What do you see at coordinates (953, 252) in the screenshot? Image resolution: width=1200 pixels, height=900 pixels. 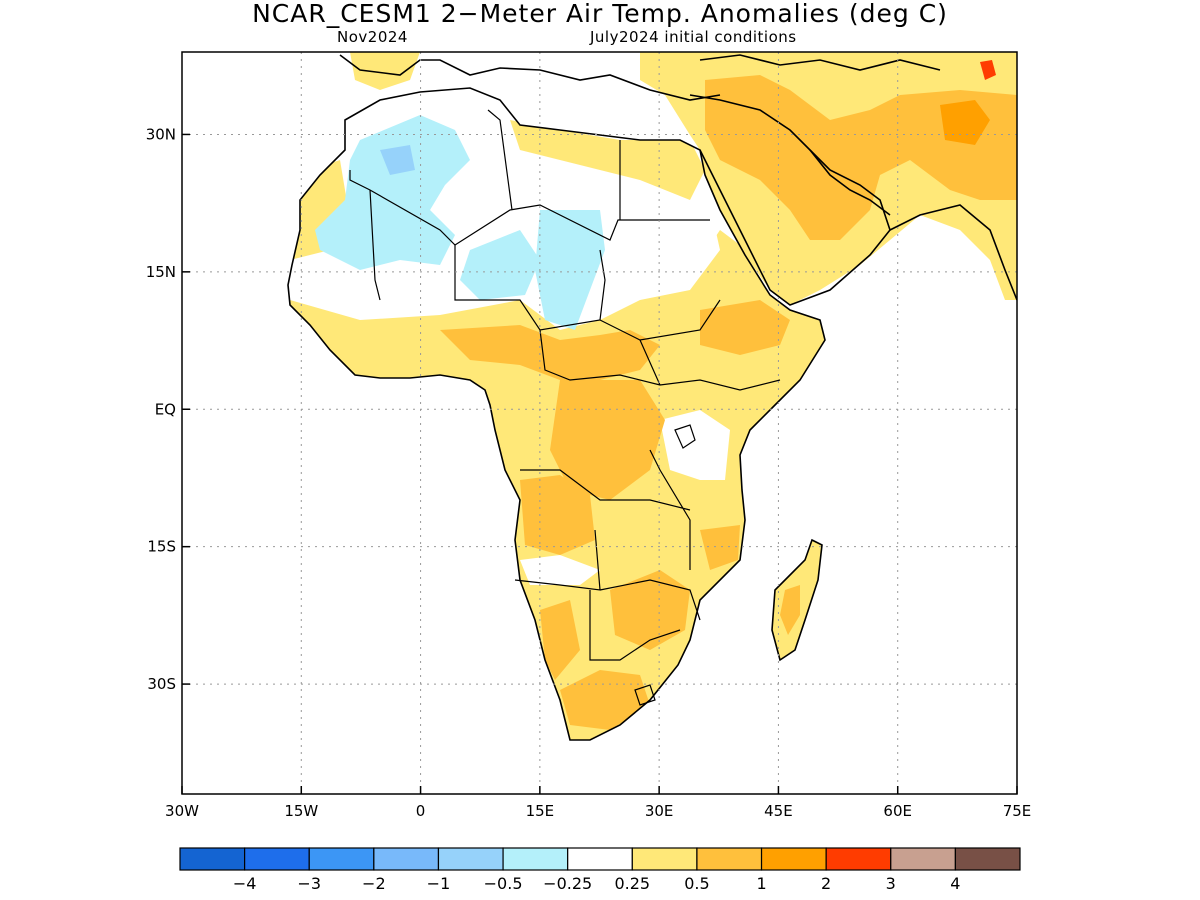 I see `asia-coastline` at bounding box center [953, 252].